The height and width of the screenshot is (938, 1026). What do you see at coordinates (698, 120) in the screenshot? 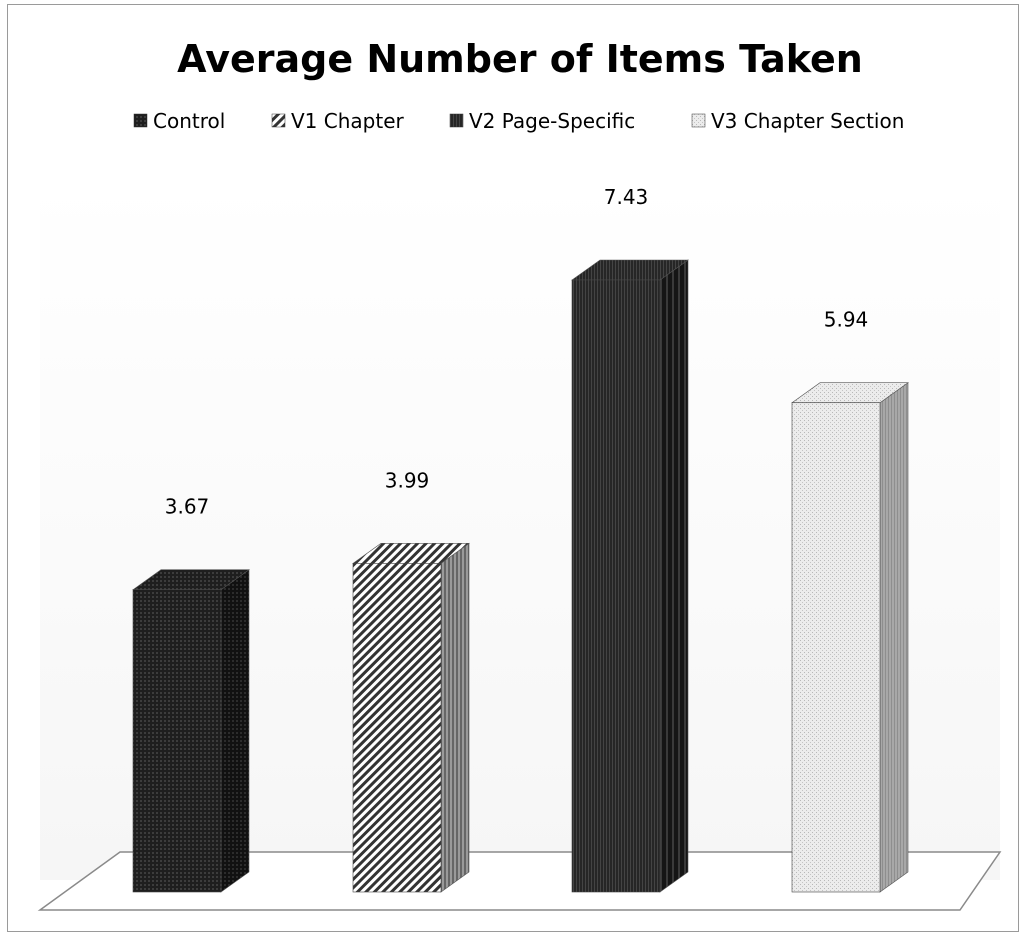
I see `legend-swatch-v3-chapter-section` at bounding box center [698, 120].